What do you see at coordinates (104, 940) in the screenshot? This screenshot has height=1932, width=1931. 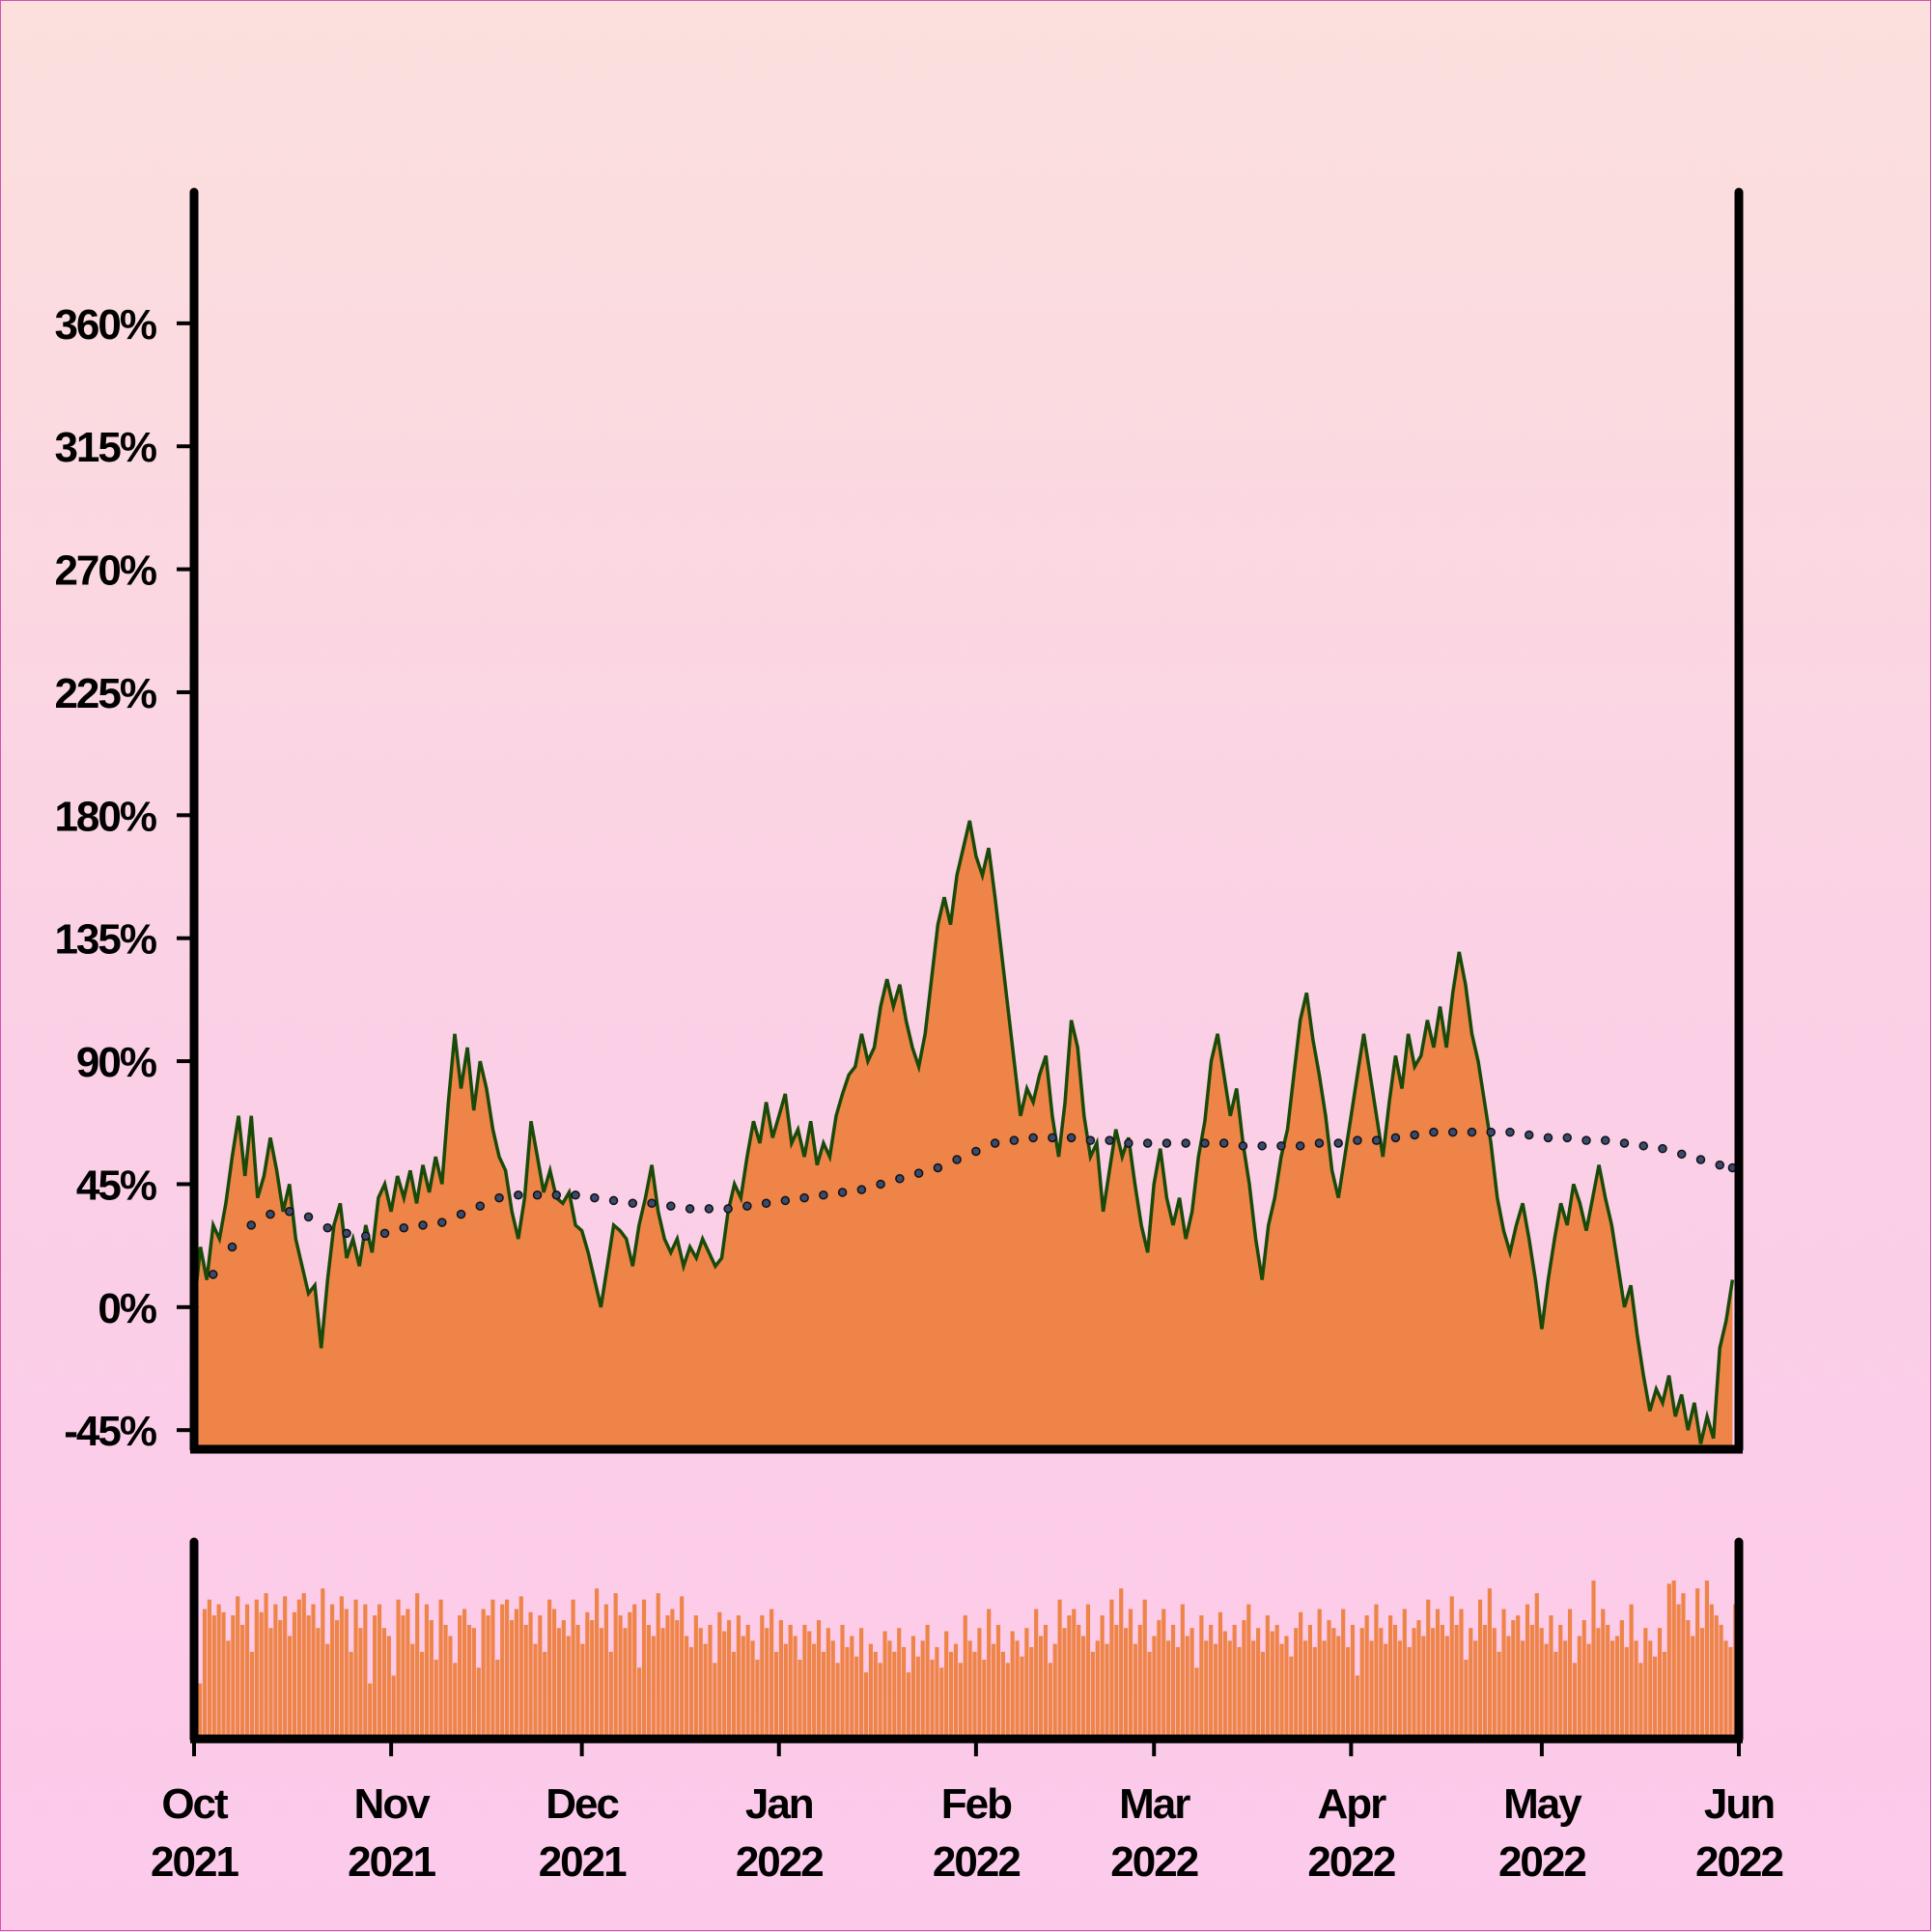 I see `y-tick-label: 135%` at bounding box center [104, 940].